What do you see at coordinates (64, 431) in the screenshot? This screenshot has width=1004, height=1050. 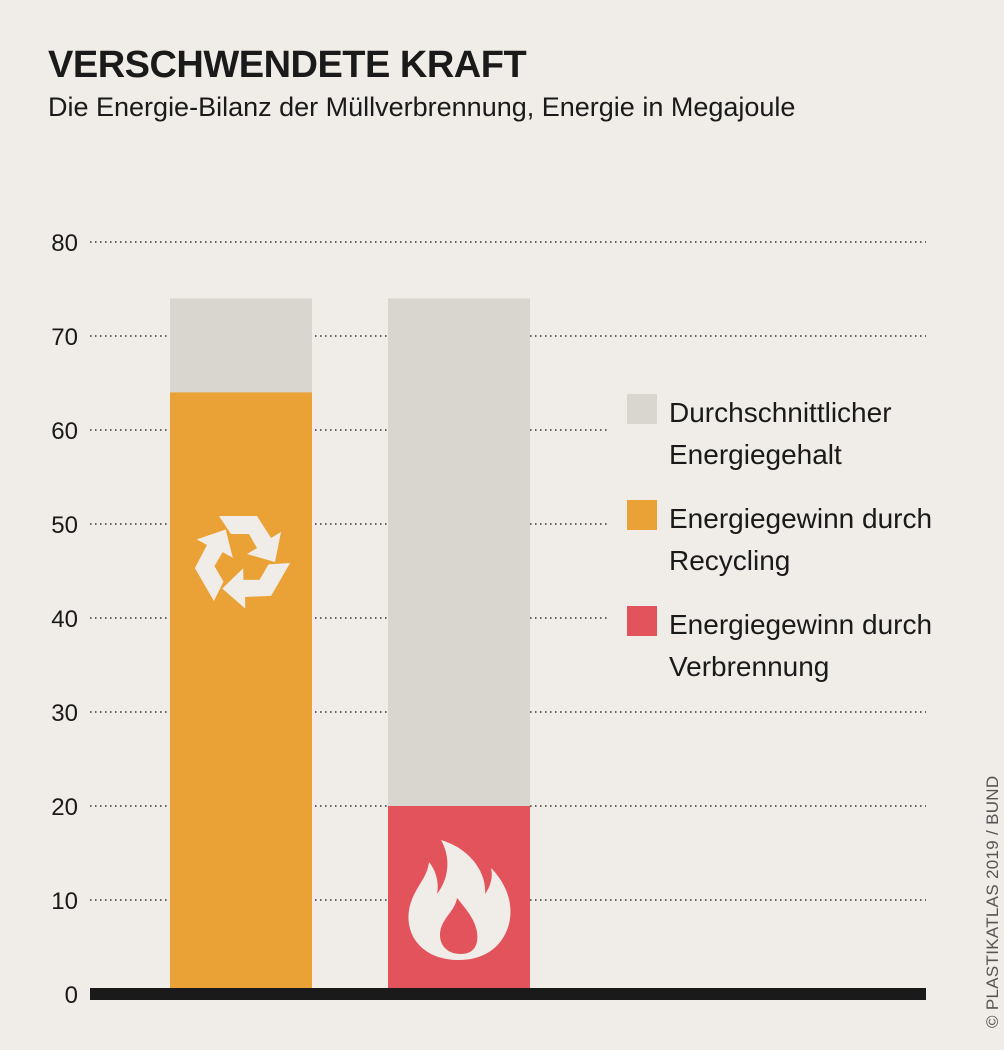 I see `y-tick-label-60: 60` at bounding box center [64, 431].